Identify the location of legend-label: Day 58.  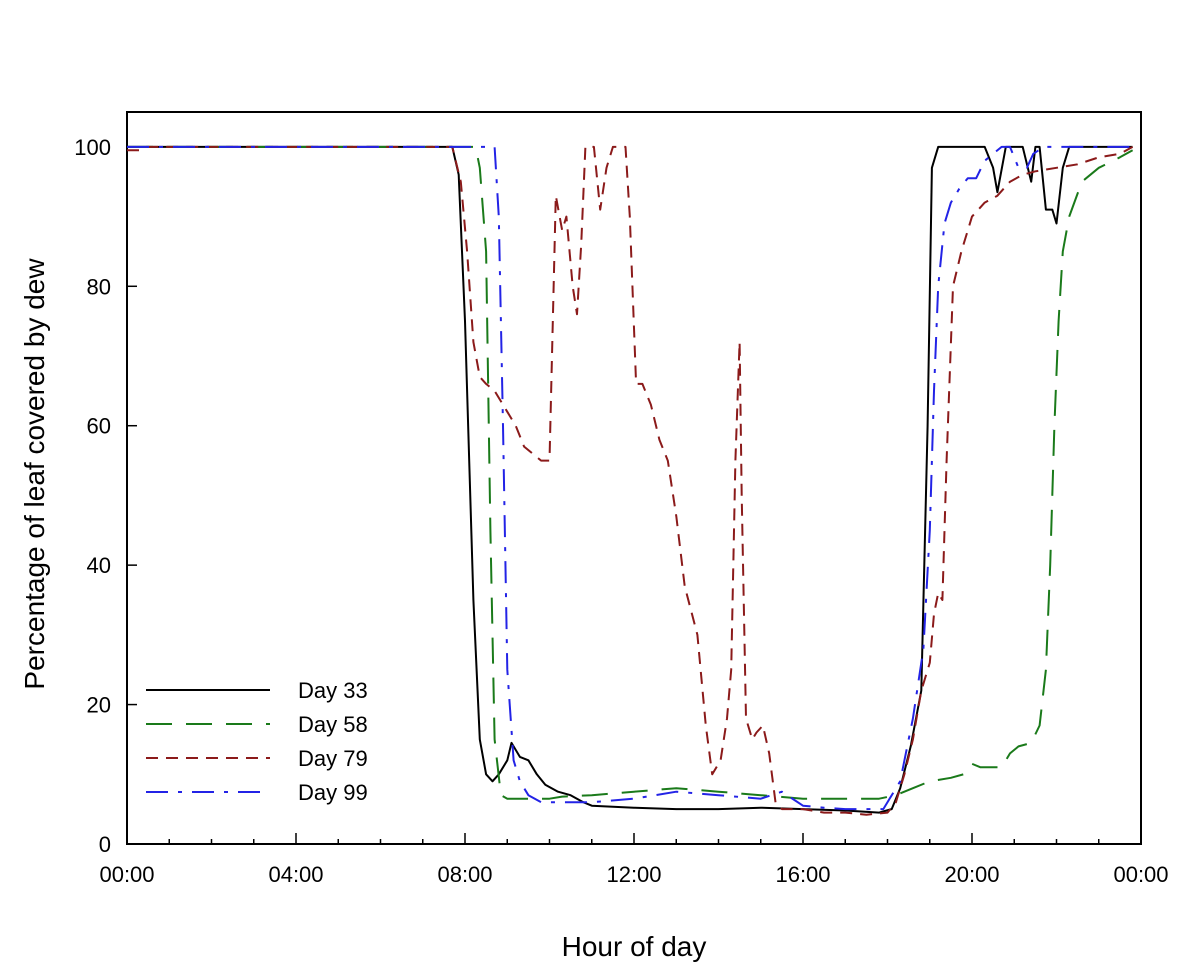
(333, 724).